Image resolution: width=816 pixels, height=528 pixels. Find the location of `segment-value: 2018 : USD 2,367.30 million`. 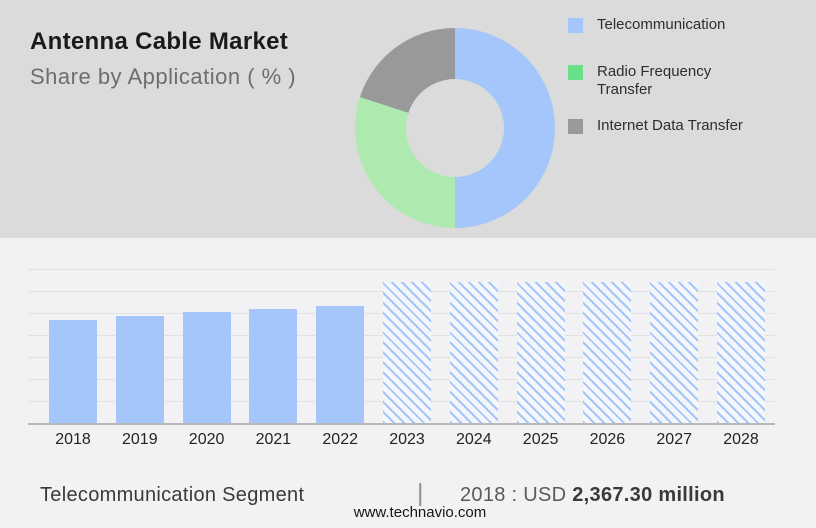

segment-value: 2018 : USD 2,367.30 million is located at coordinates (592, 495).